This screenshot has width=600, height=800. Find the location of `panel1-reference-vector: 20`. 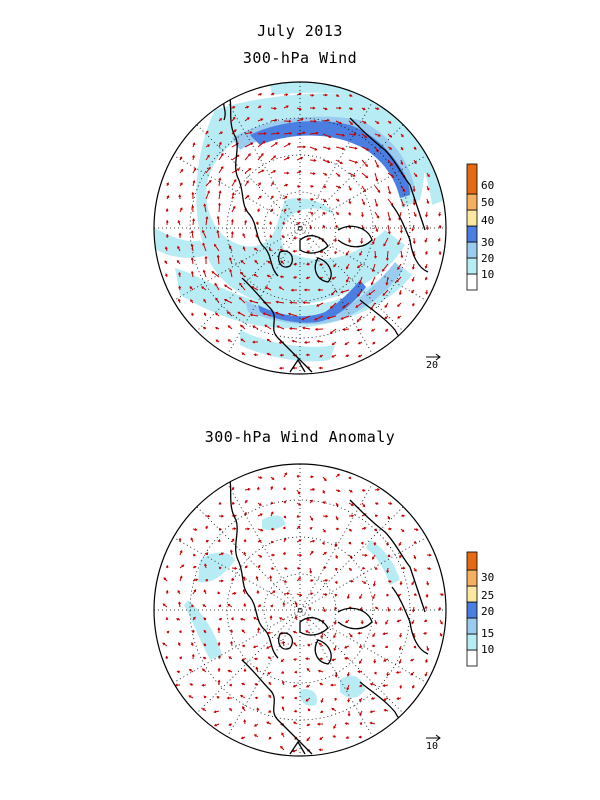

panel1-reference-vector: 20 is located at coordinates (433, 362).